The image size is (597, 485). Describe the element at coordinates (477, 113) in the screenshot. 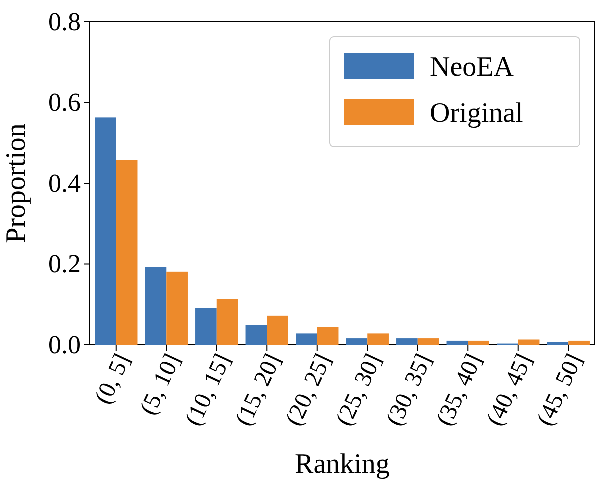

I see `legend-label: Original` at that location.